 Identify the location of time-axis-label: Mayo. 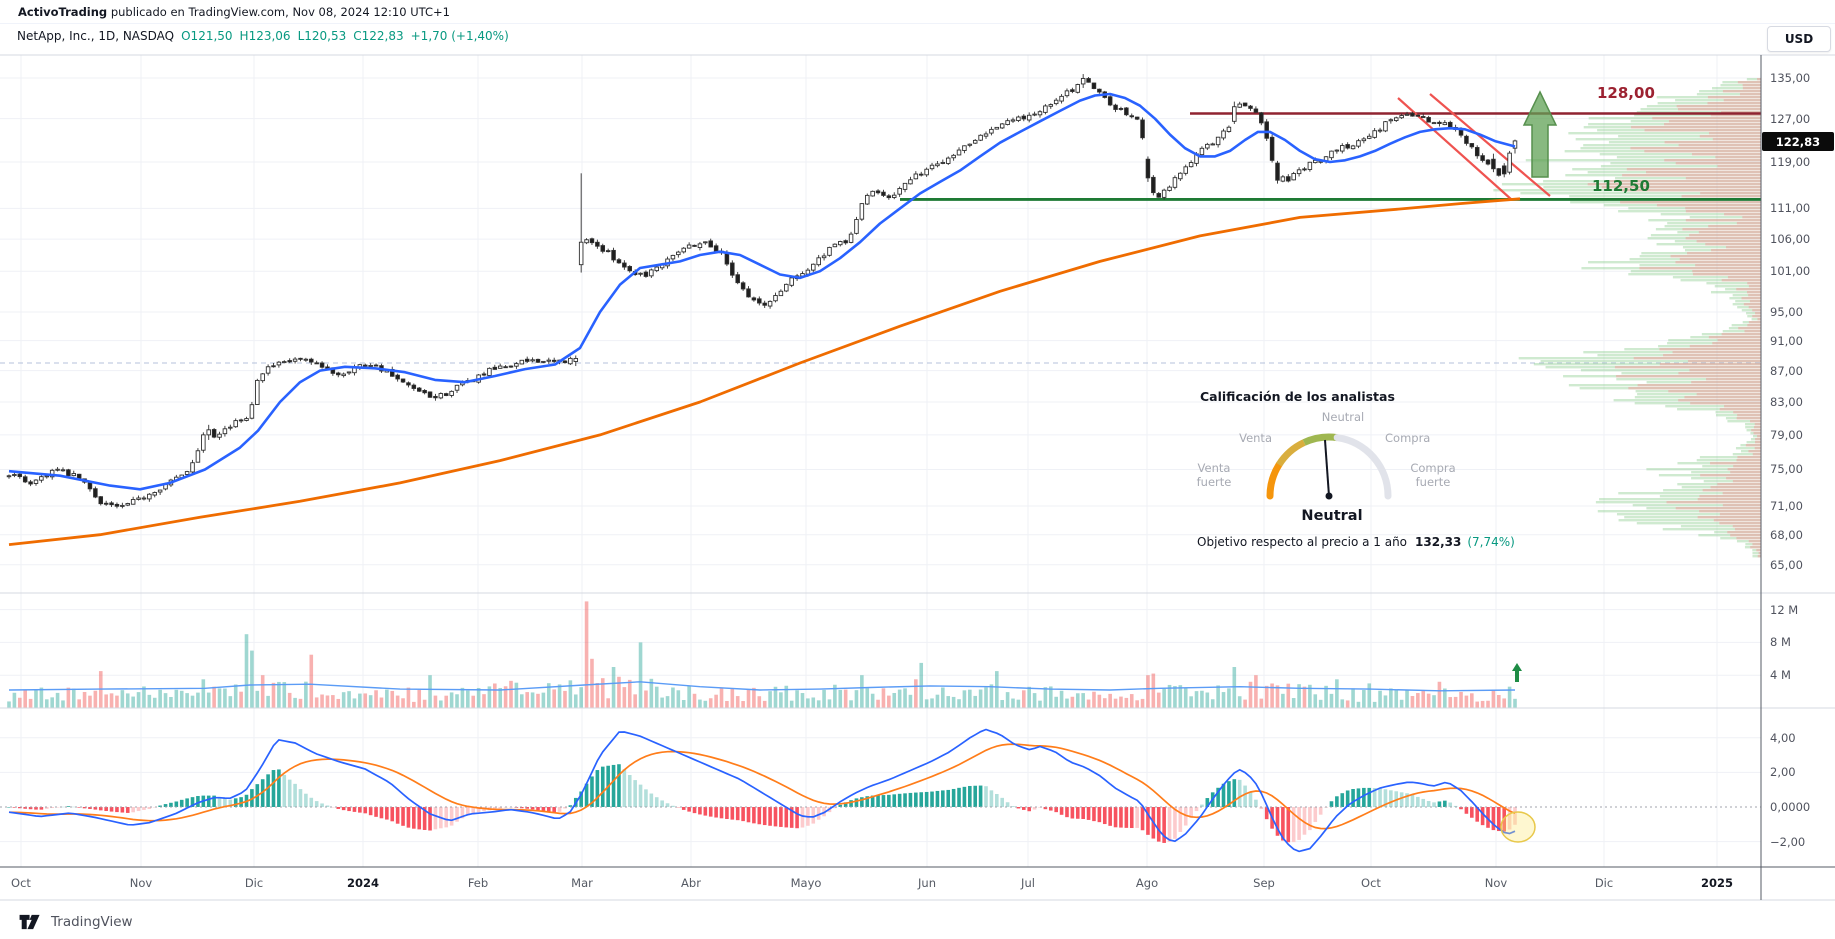
(806, 883).